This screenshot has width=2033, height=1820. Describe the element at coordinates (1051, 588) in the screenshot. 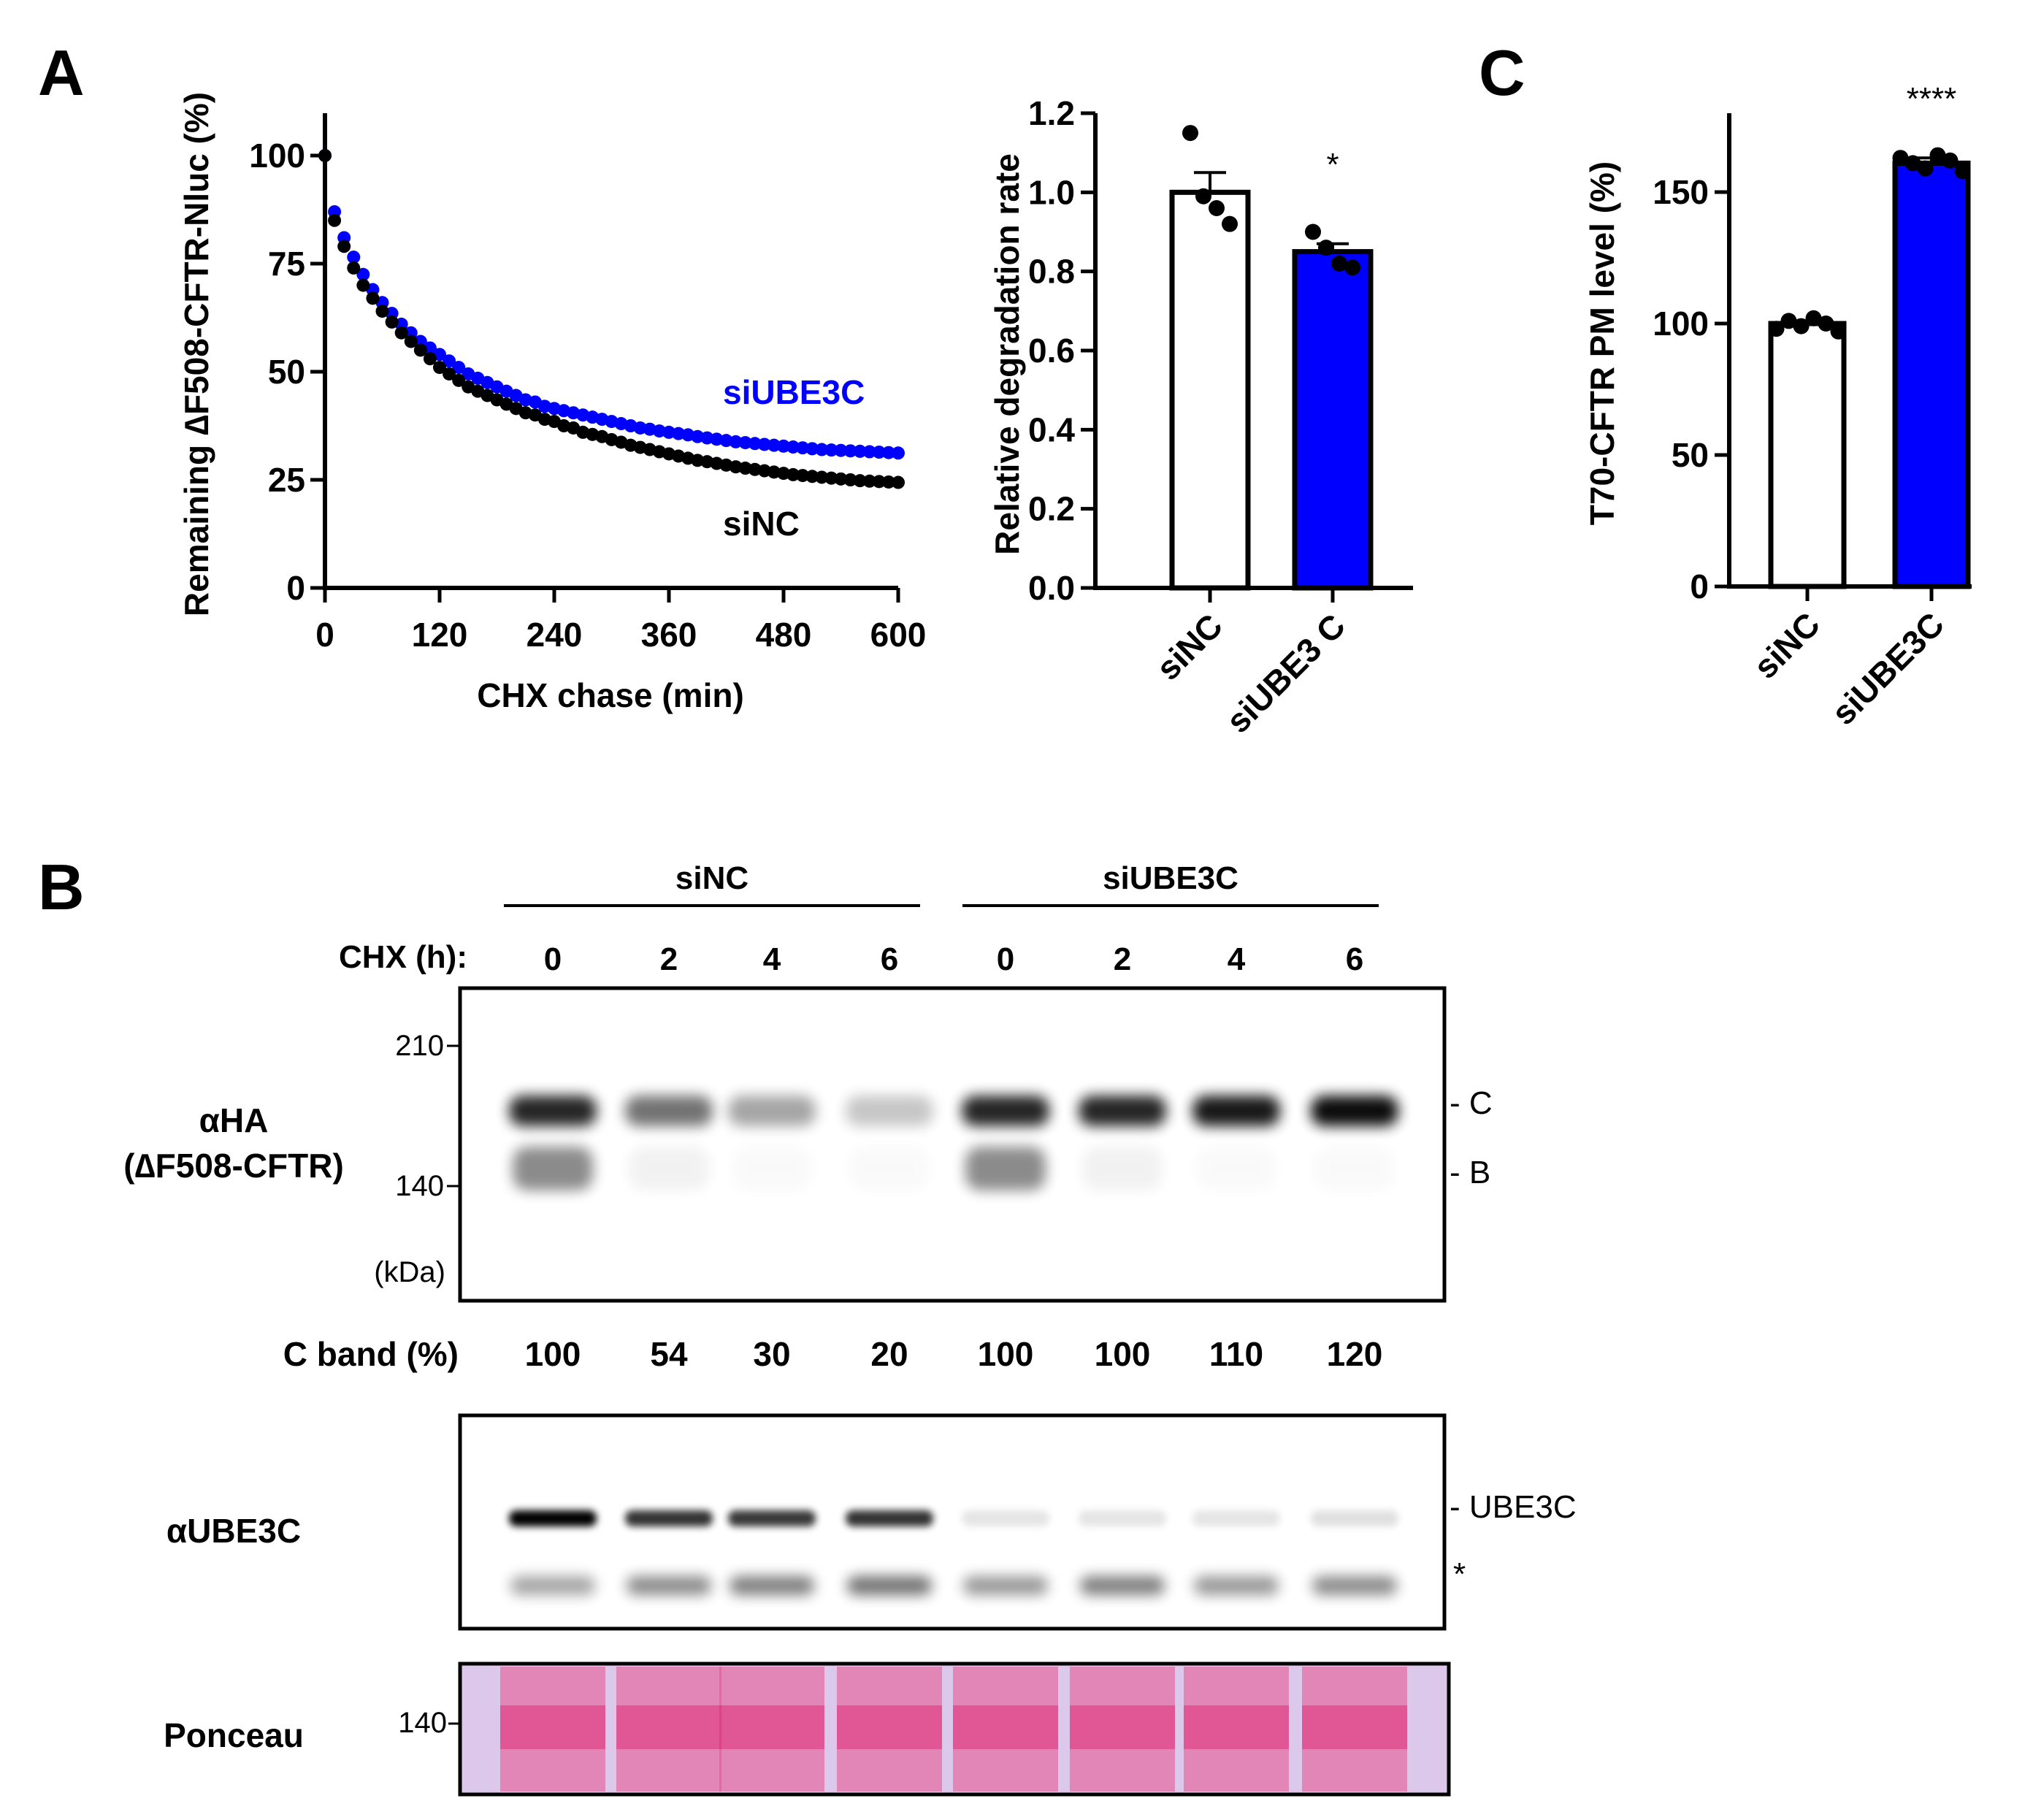

I see `y-tick-label: 0.0` at that location.